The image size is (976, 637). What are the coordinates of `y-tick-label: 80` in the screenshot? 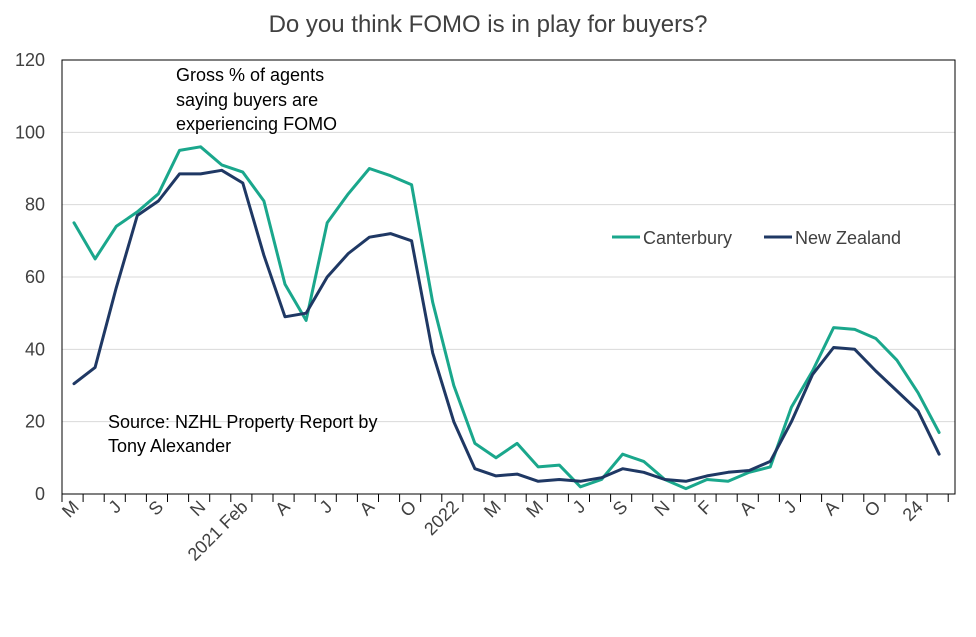 It's located at (35, 205).